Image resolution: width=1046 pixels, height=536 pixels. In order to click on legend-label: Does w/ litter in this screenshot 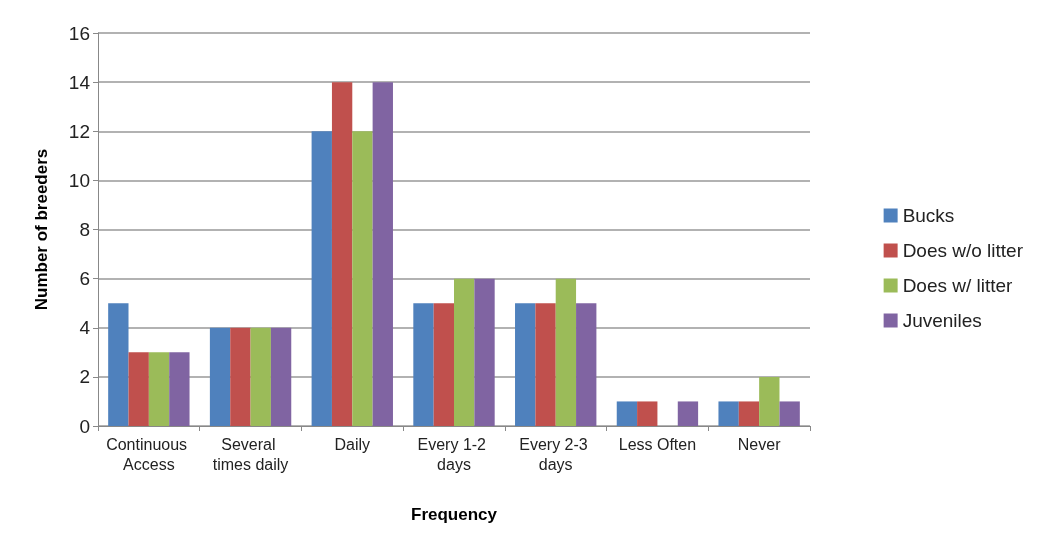, I will do `click(958, 285)`.